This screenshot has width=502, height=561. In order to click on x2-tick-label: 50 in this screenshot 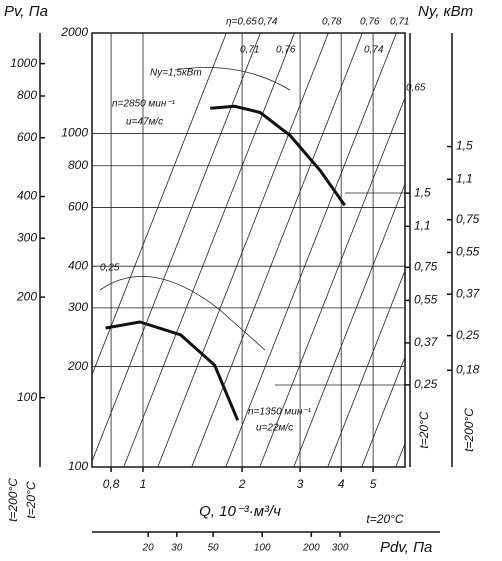, I will do `click(214, 548)`.